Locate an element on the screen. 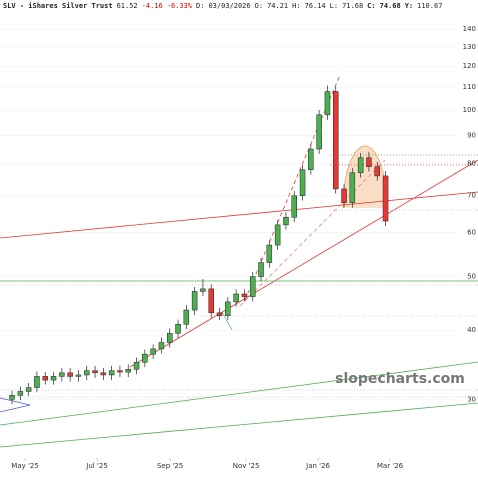 This screenshot has height=480, width=478. x-tick-label: Nov '25 is located at coordinates (246, 466).